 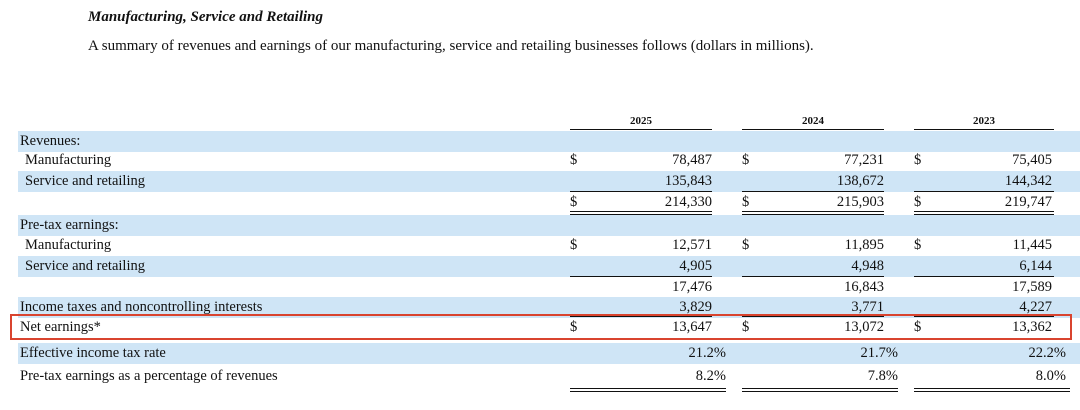 What do you see at coordinates (984, 121) in the screenshot?
I see `column-header-2023: 2023` at bounding box center [984, 121].